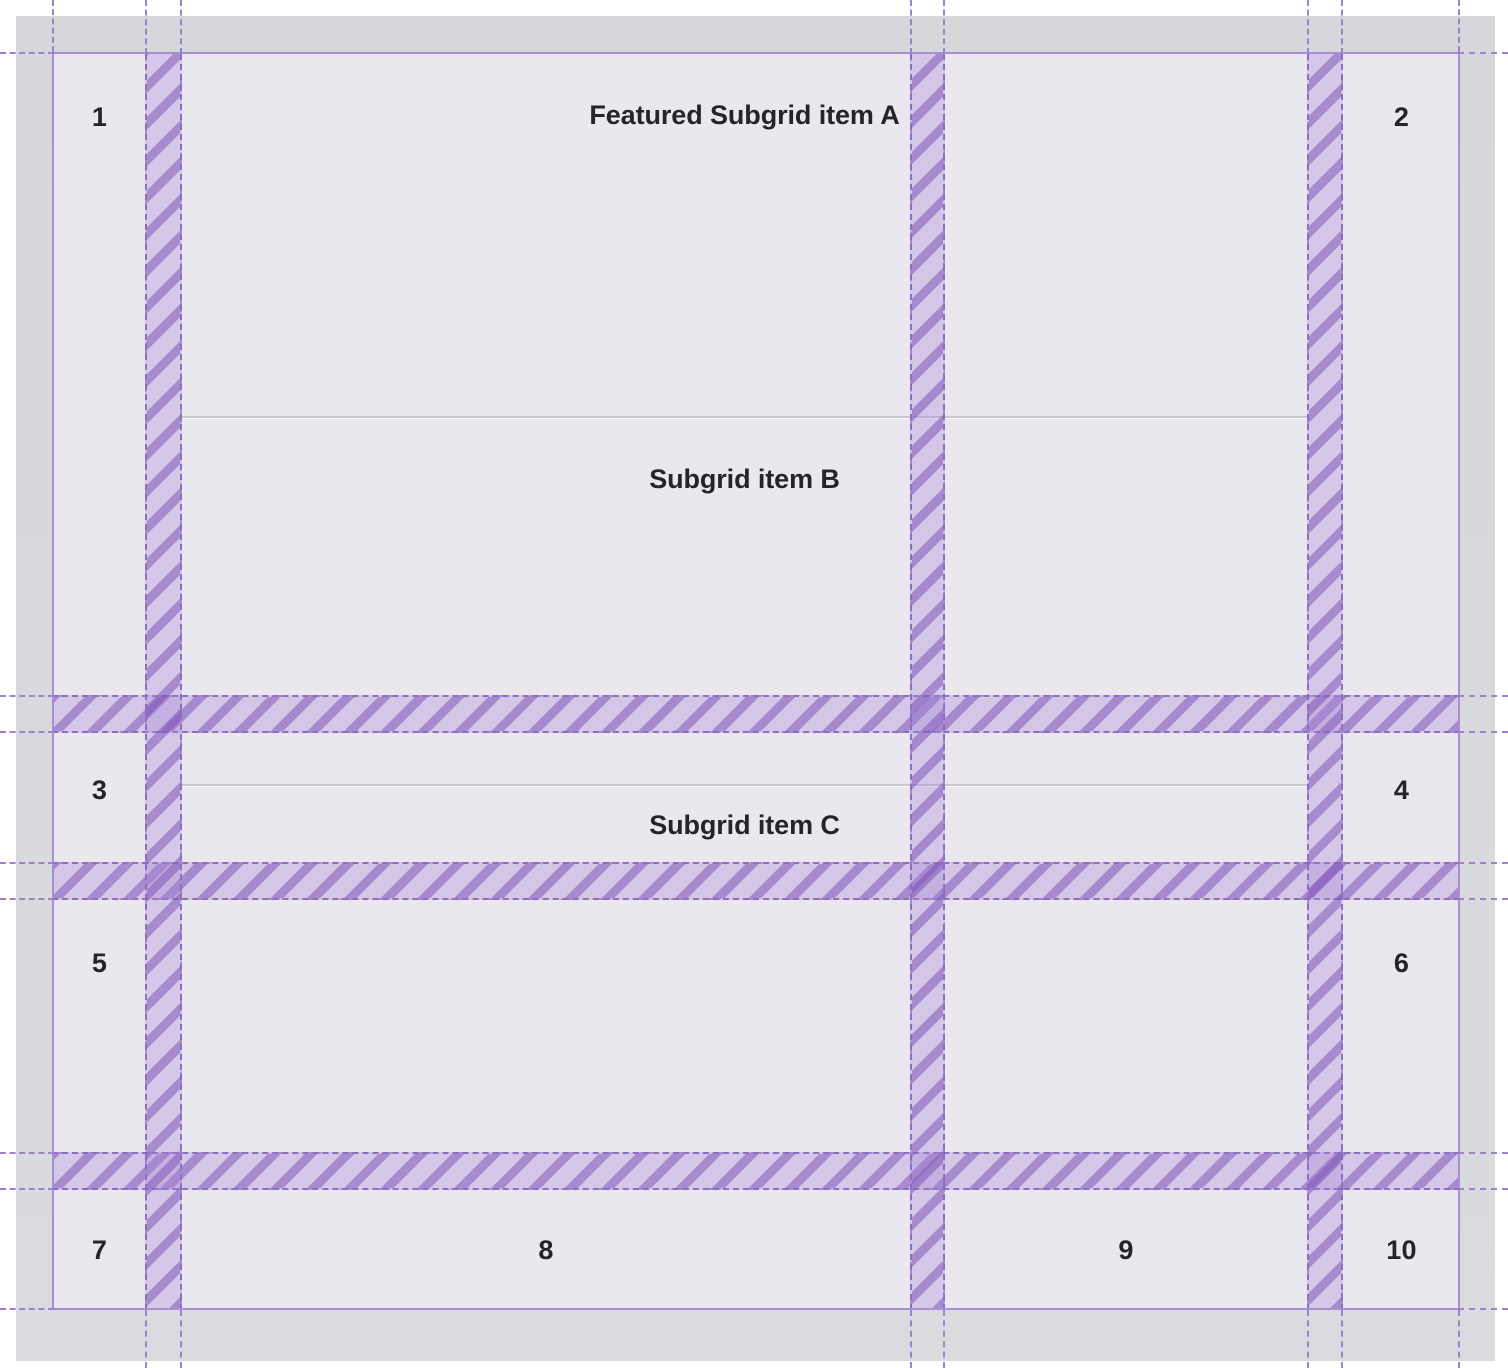  I want to click on guide-line-row-7-right, so click(1483, 1189).